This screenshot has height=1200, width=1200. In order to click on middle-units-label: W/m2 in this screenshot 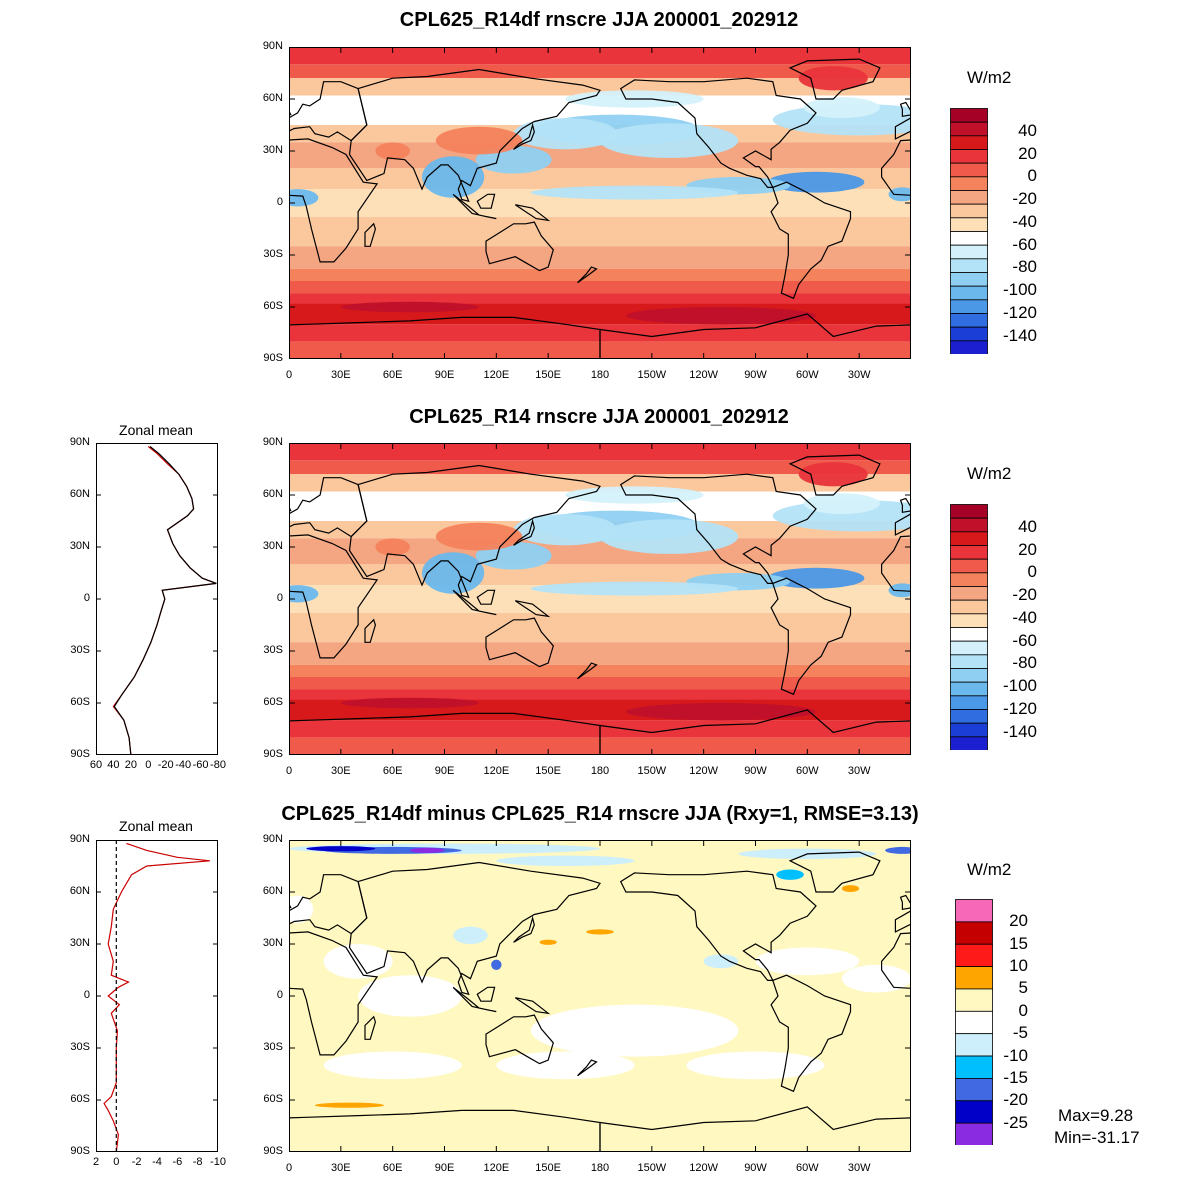, I will do `click(989, 473)`.